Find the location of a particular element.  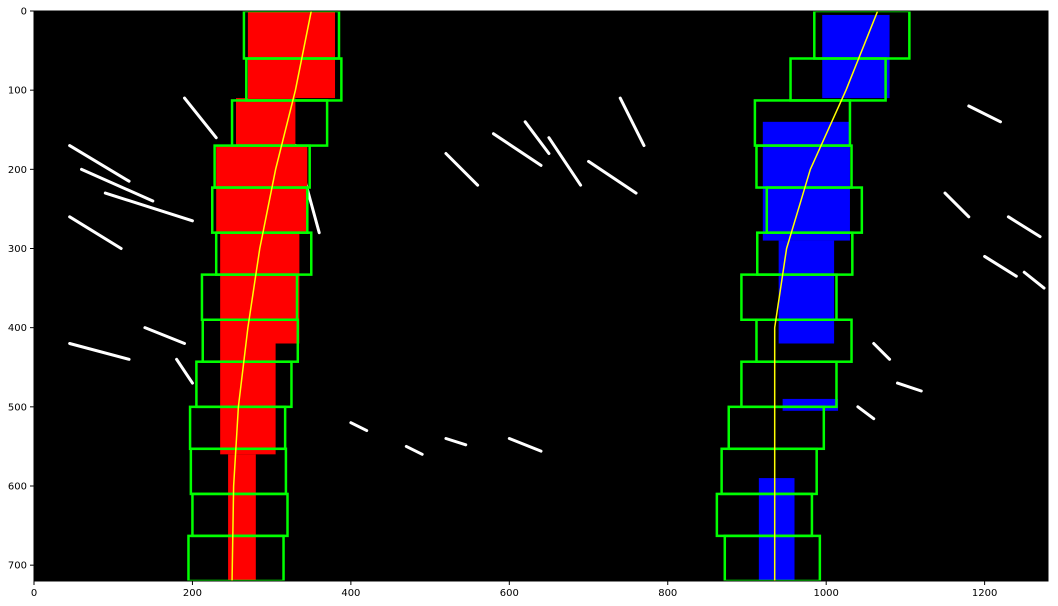

x-tick-label: 400 is located at coordinates (350, 593).